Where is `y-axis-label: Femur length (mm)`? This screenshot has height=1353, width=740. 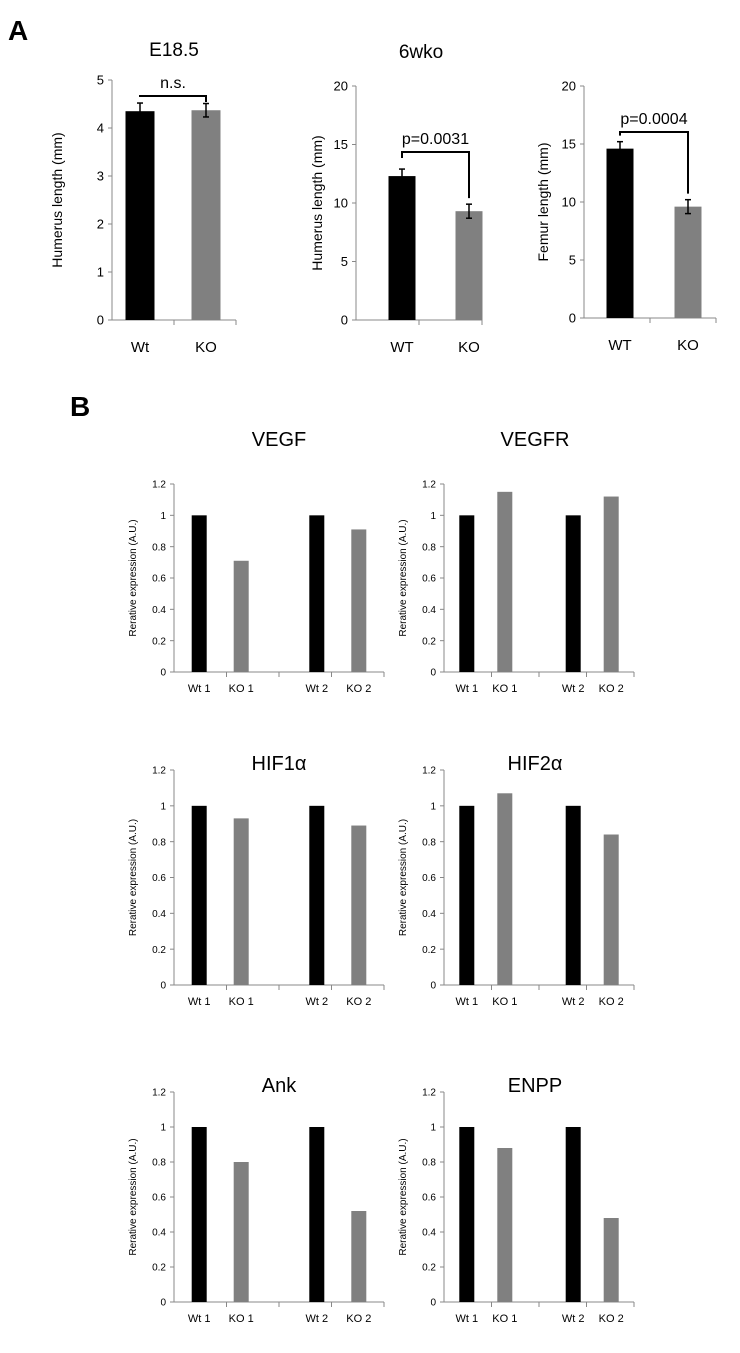
y-axis-label: Femur length (mm) is located at coordinates (543, 201).